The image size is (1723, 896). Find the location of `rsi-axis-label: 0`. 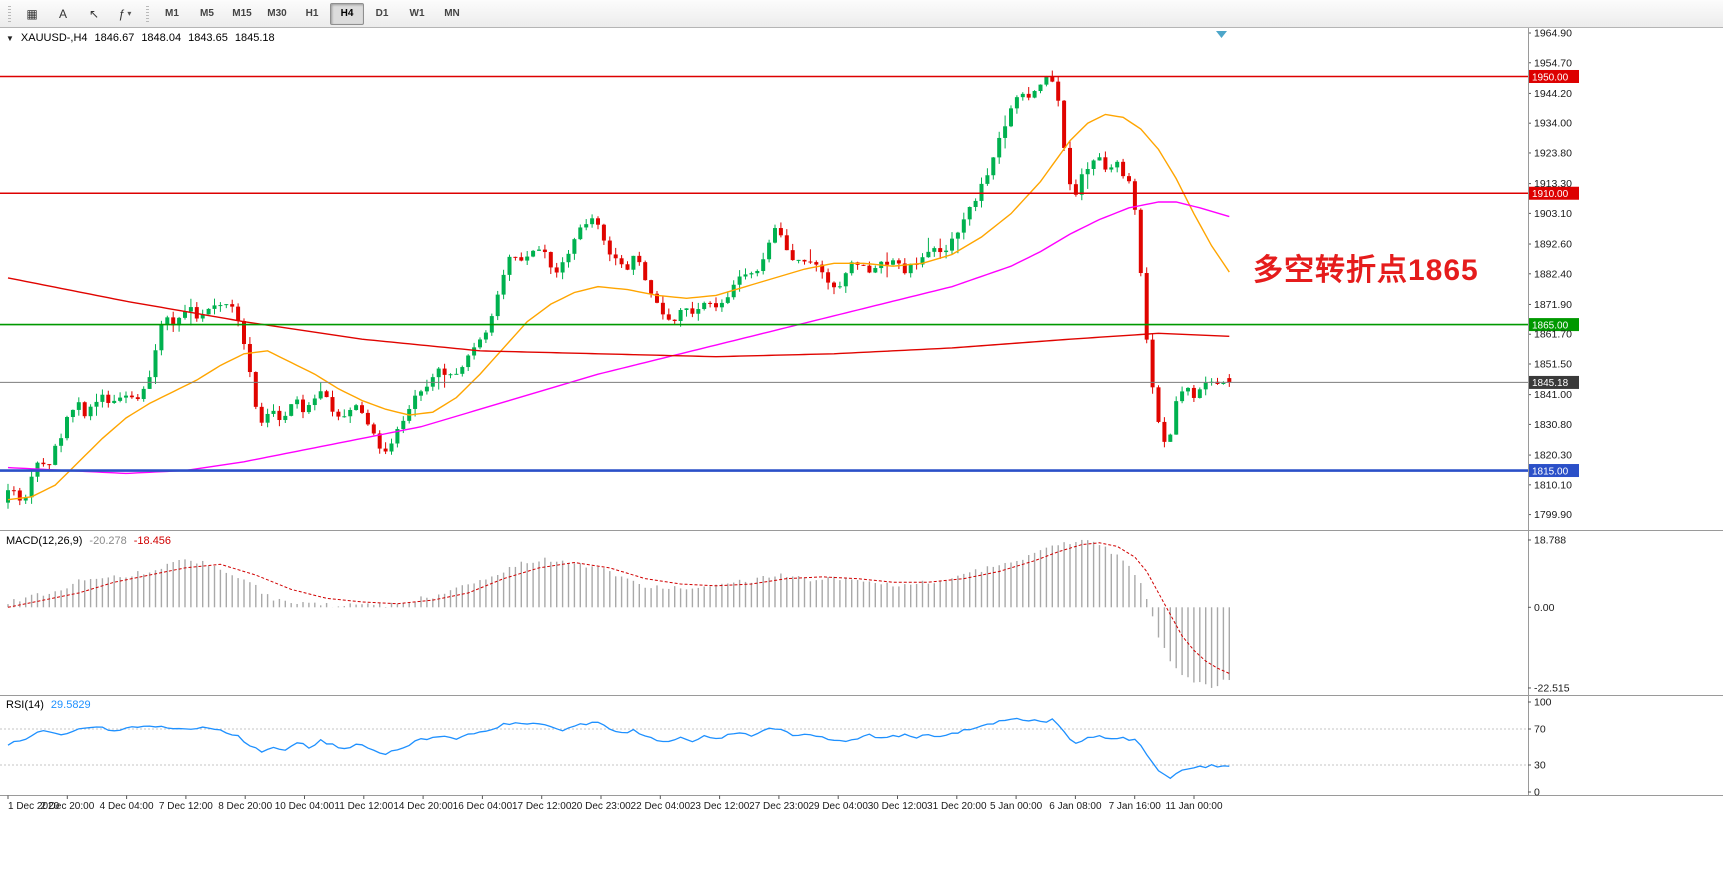

rsi-axis-label: 0 is located at coordinates (1537, 793).